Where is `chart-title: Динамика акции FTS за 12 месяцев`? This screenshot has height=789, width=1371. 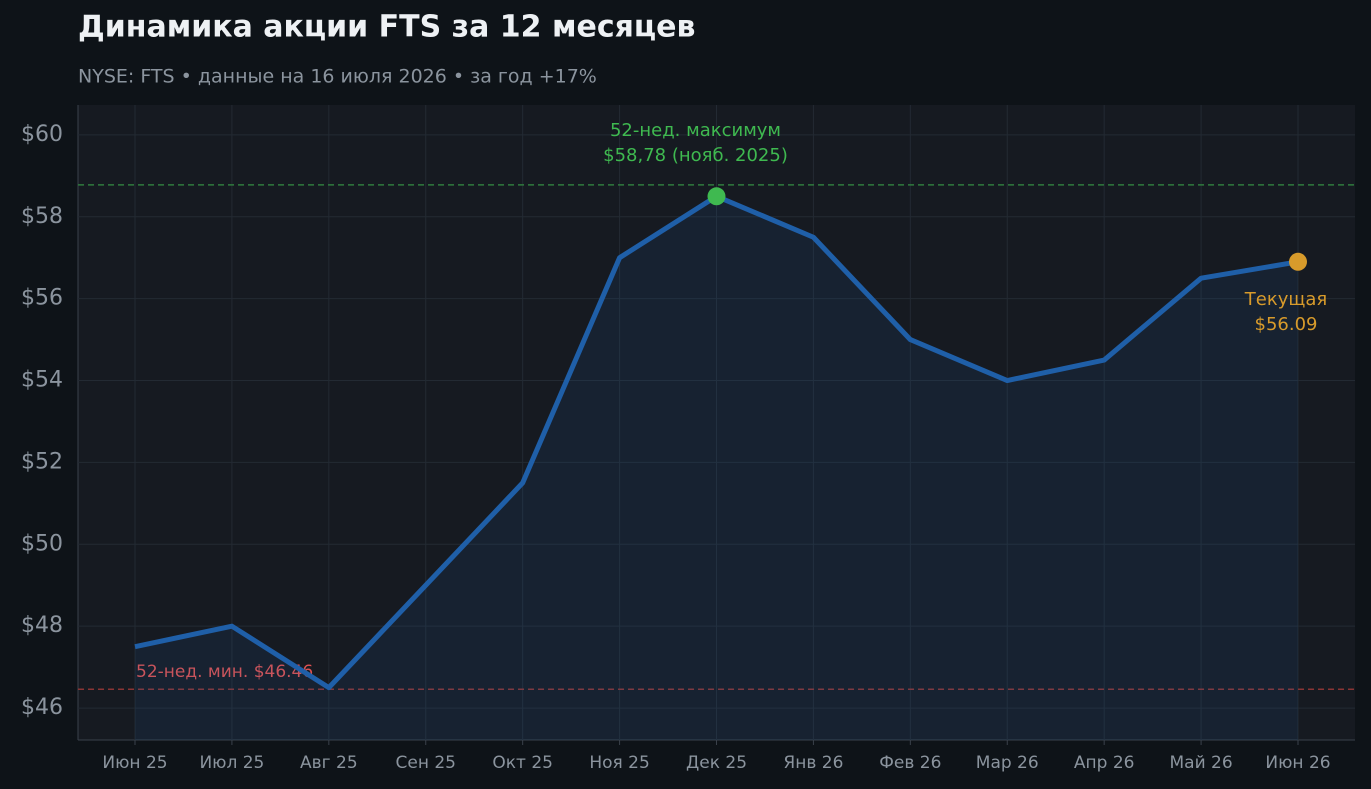 chart-title: Динамика акции FTS за 12 месяцев is located at coordinates (386, 27).